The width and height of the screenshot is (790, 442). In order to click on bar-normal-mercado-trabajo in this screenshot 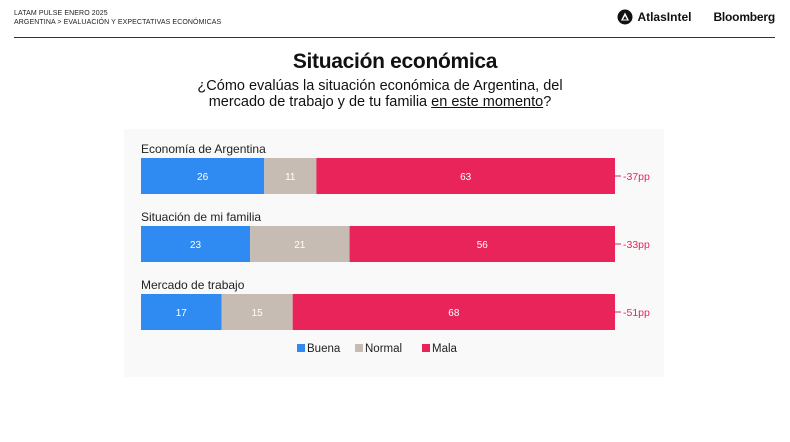, I will do `click(257, 312)`.